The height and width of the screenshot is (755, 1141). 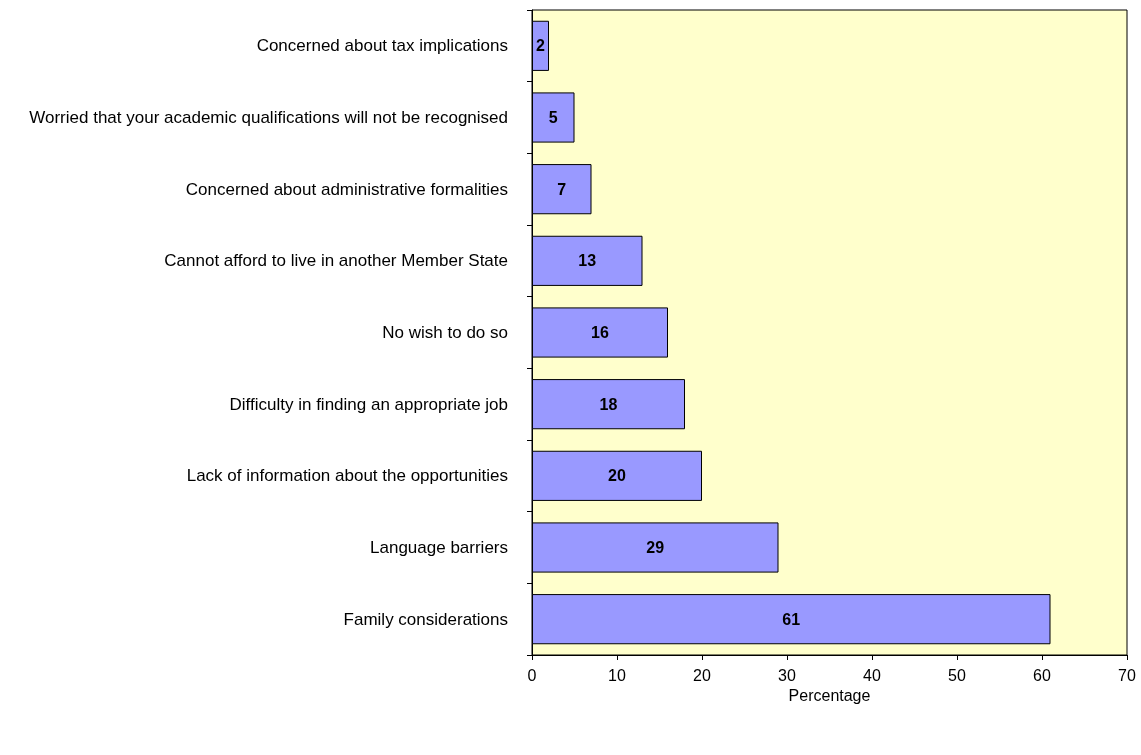 What do you see at coordinates (829, 696) in the screenshot?
I see `x-axis-title: Percentage` at bounding box center [829, 696].